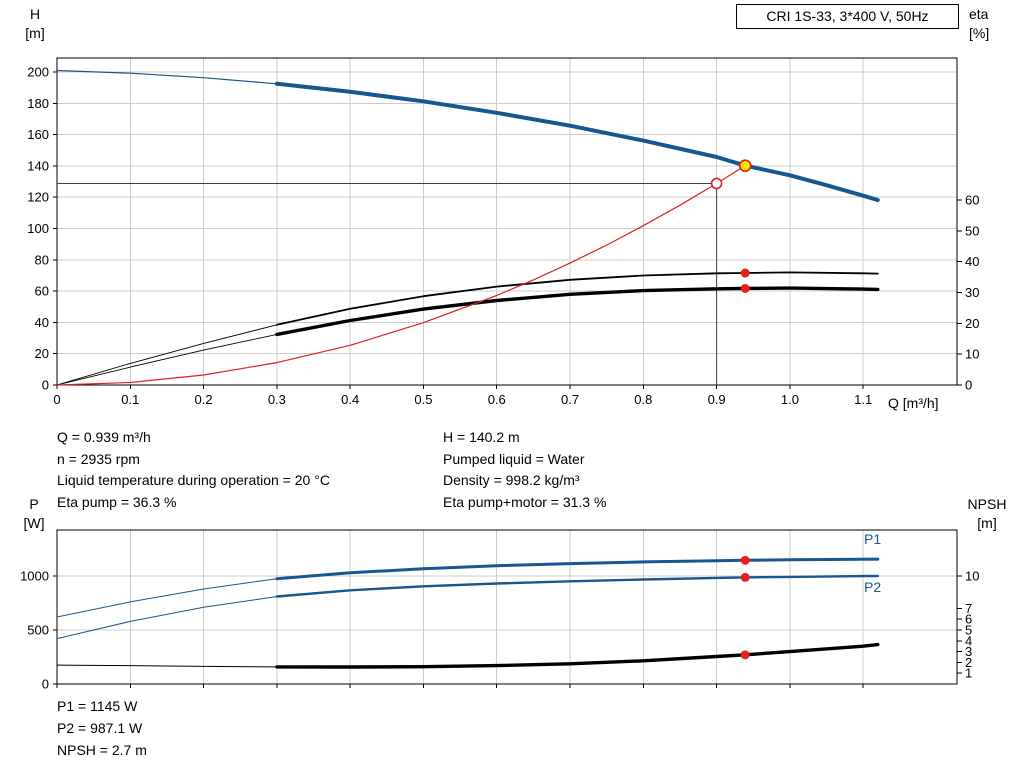 The width and height of the screenshot is (1024, 781). I want to click on y-tick-label-right: 50, so click(972, 230).